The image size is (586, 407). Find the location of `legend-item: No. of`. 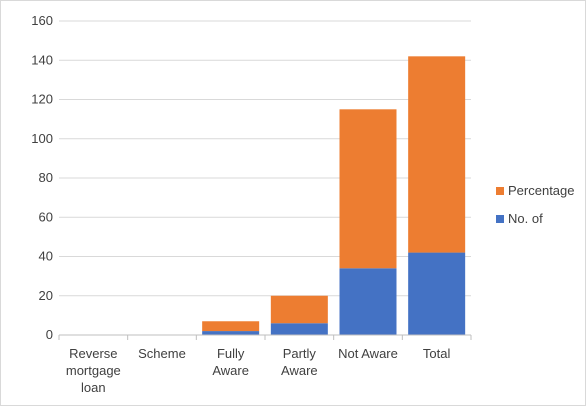

legend-item: No. of is located at coordinates (519, 218).